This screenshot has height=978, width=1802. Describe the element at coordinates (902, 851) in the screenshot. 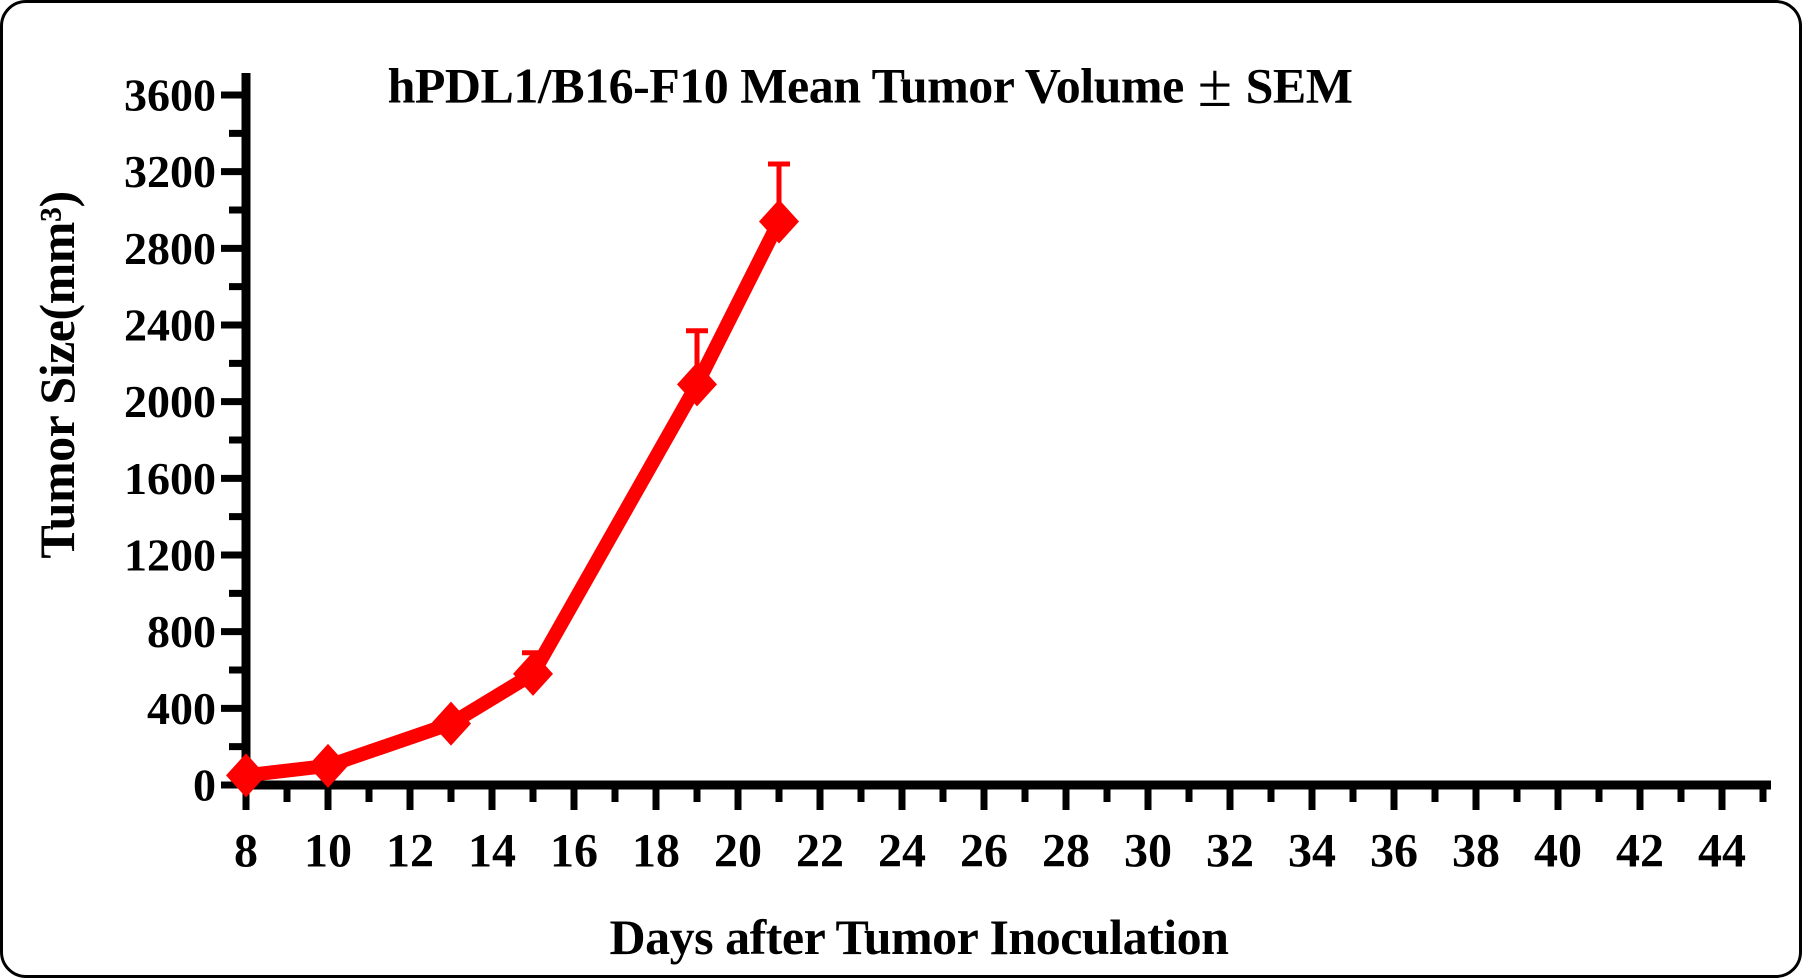

I see `x-tick-label: 24` at that location.